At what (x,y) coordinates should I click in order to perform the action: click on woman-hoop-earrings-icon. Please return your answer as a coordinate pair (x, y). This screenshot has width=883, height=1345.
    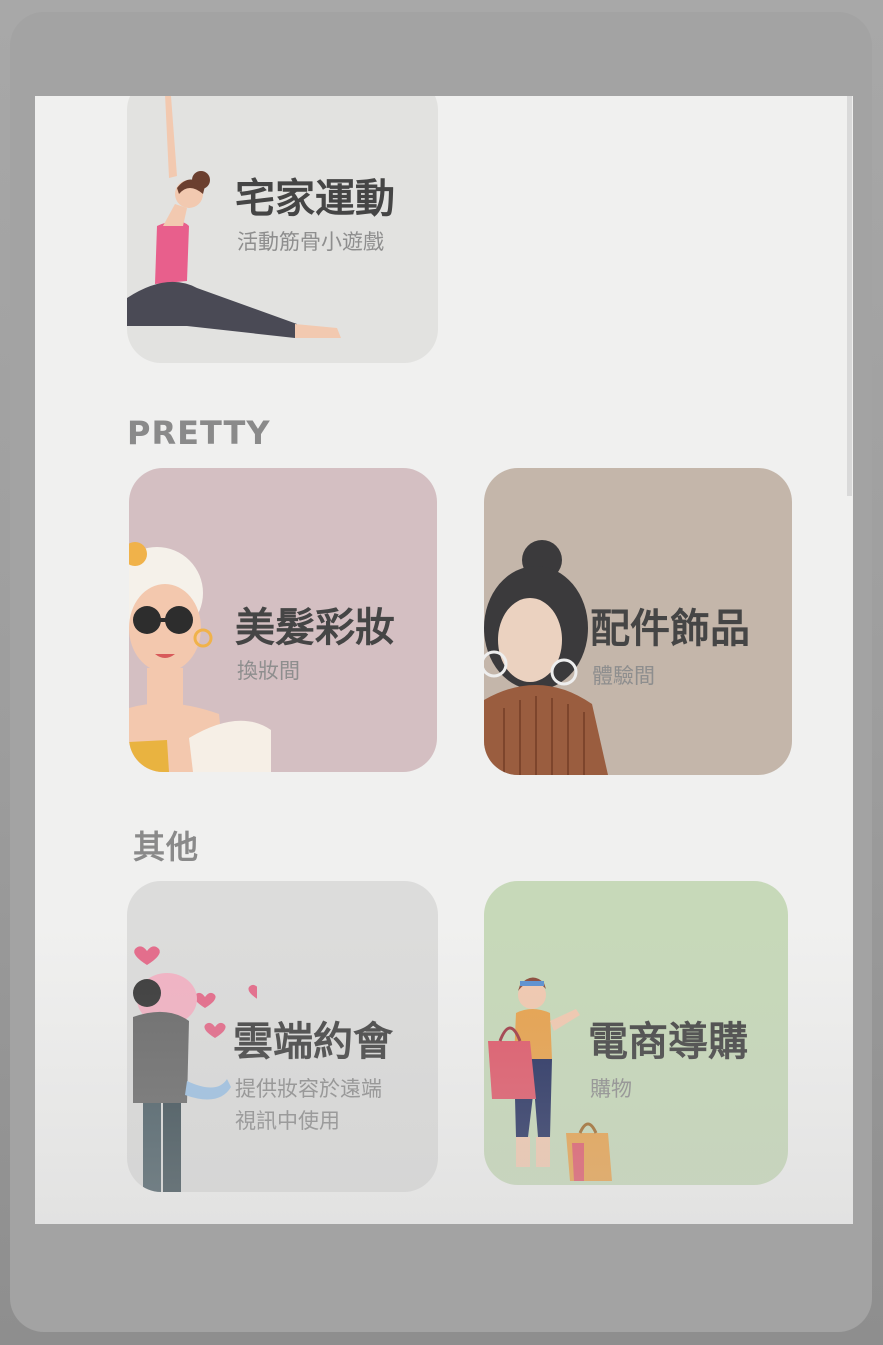
    Looking at the image, I should click on (546, 657).